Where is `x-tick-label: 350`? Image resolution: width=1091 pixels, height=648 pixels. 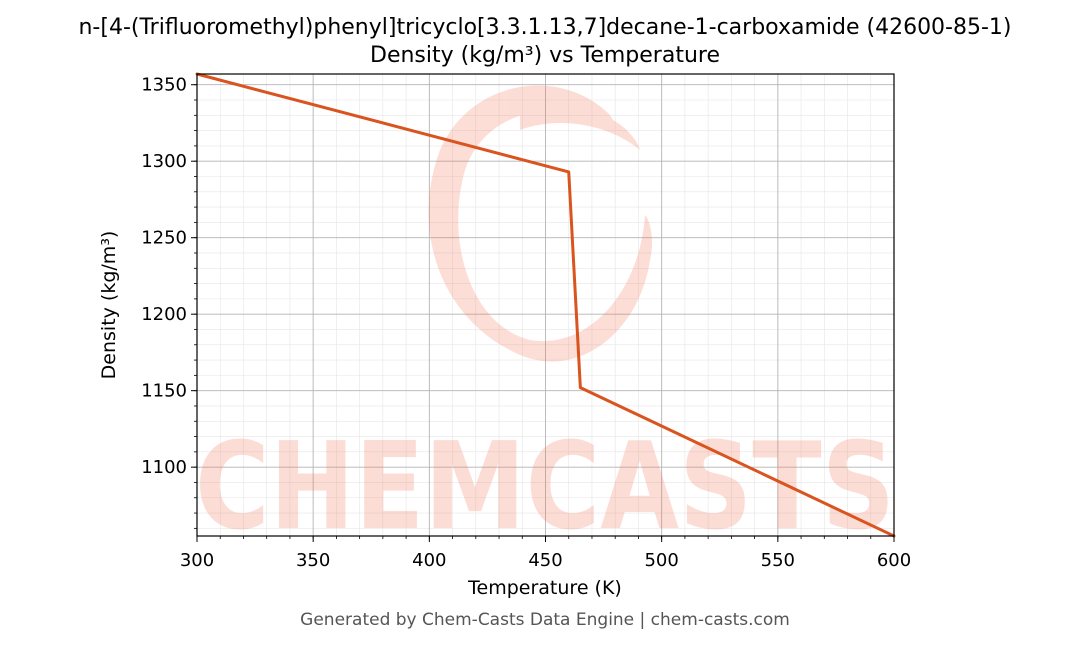 x-tick-label: 350 is located at coordinates (313, 560).